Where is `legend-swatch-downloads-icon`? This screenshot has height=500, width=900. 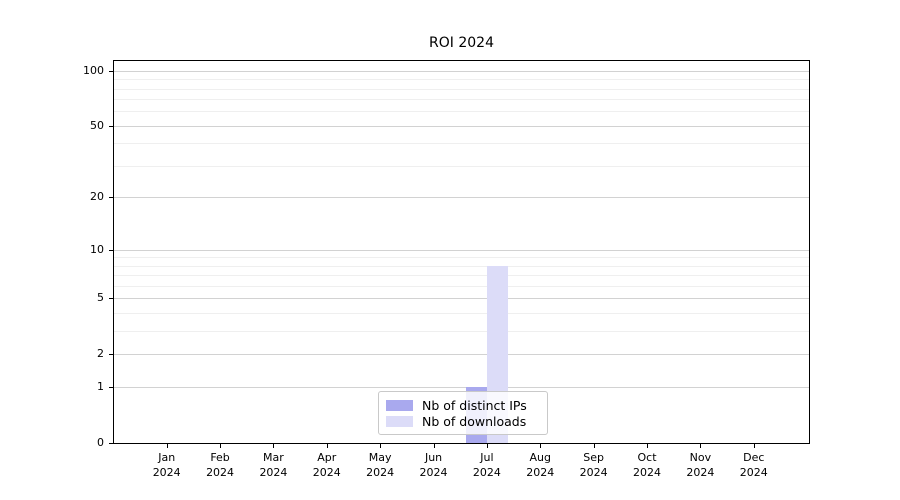 legend-swatch-downloads-icon is located at coordinates (399, 421).